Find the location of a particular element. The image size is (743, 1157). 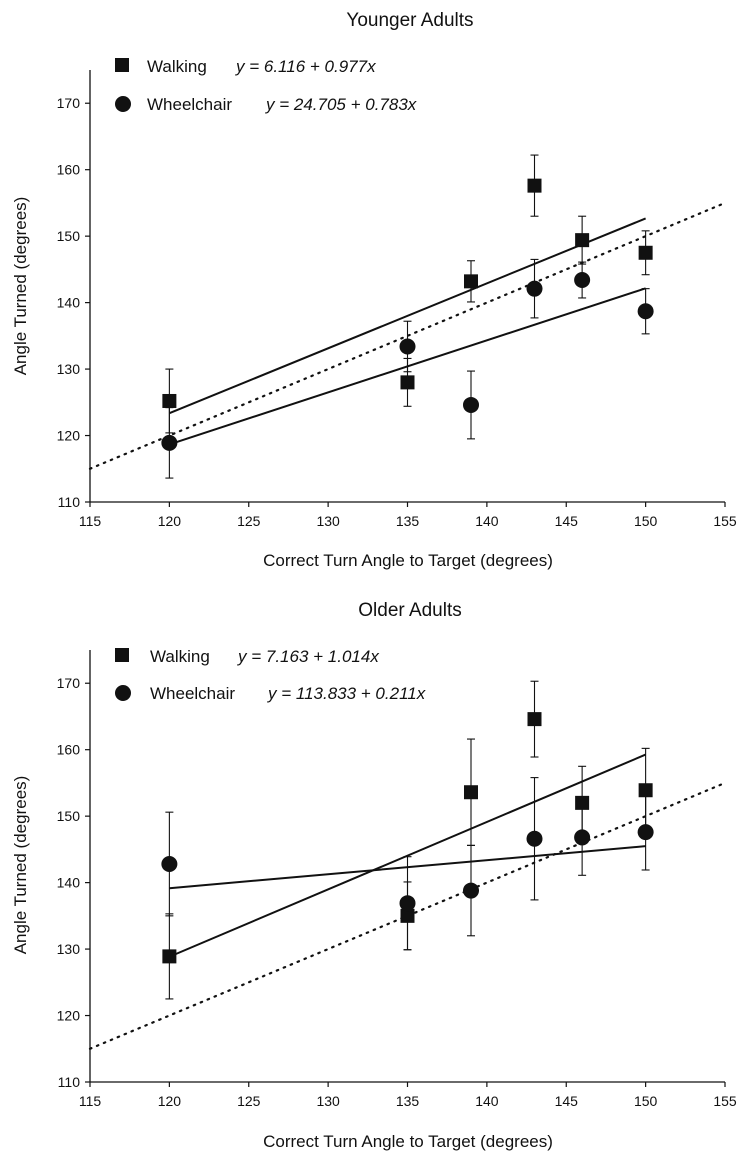

chart-title: Older Adults is located at coordinates (410, 610).